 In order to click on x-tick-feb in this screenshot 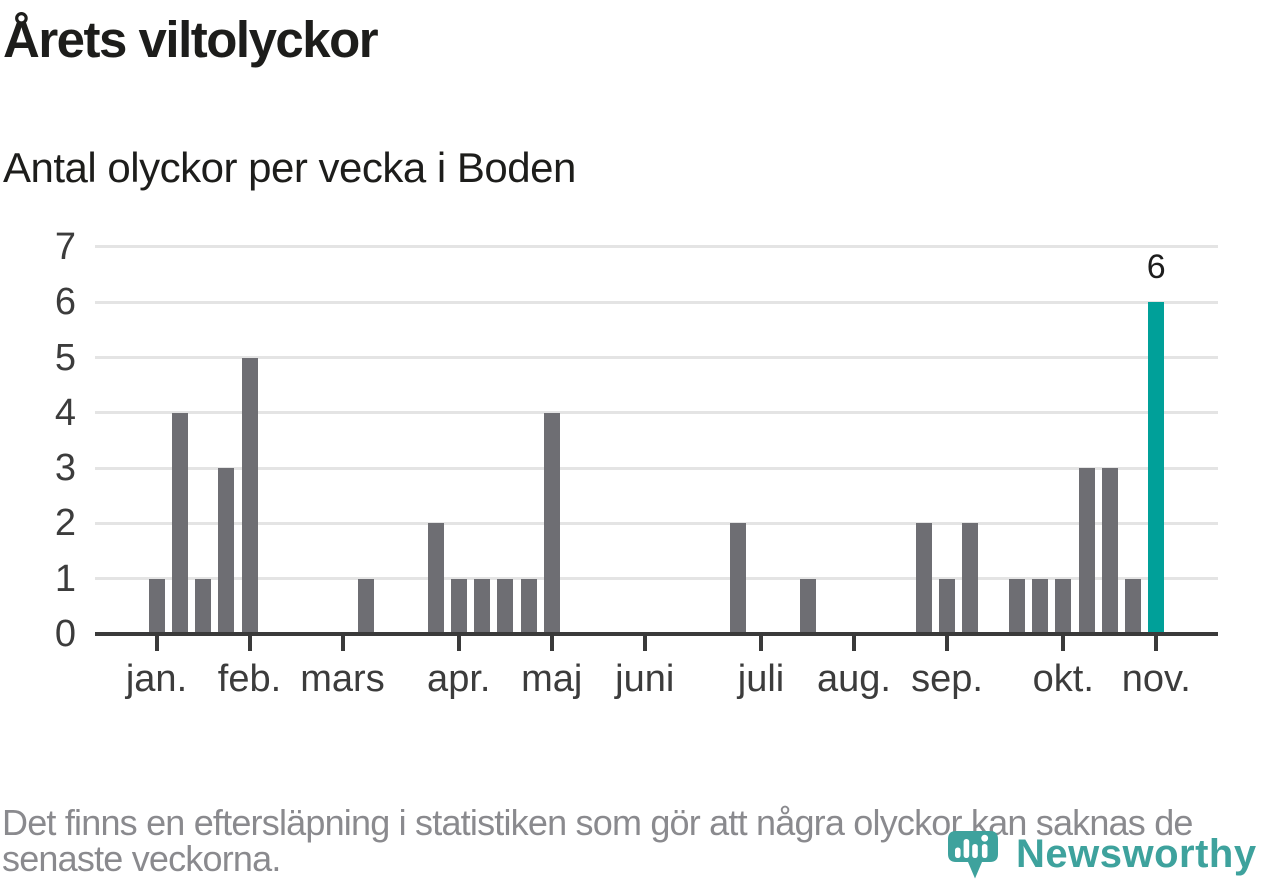, I will do `click(249, 643)`.